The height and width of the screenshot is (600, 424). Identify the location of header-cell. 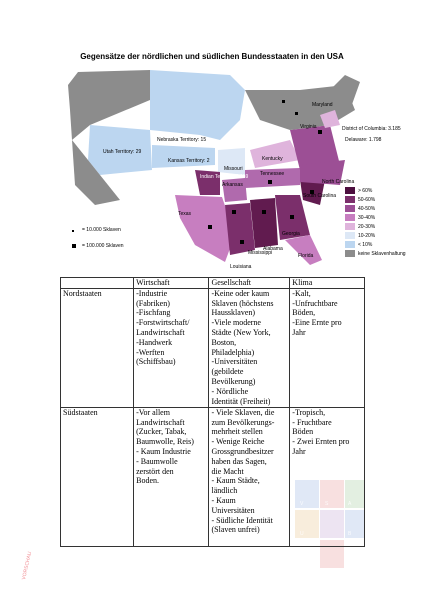
(97, 283).